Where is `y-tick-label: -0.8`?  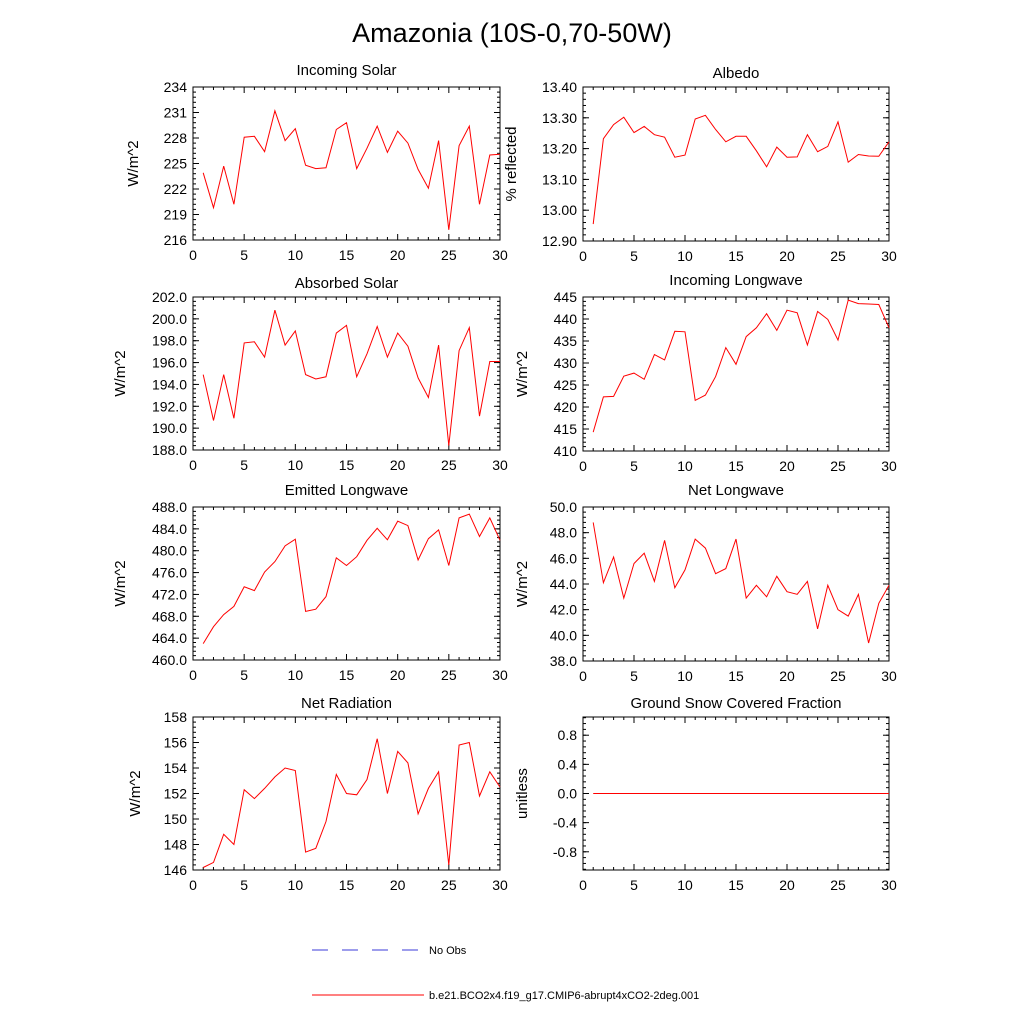 y-tick-label: -0.8 is located at coordinates (565, 852).